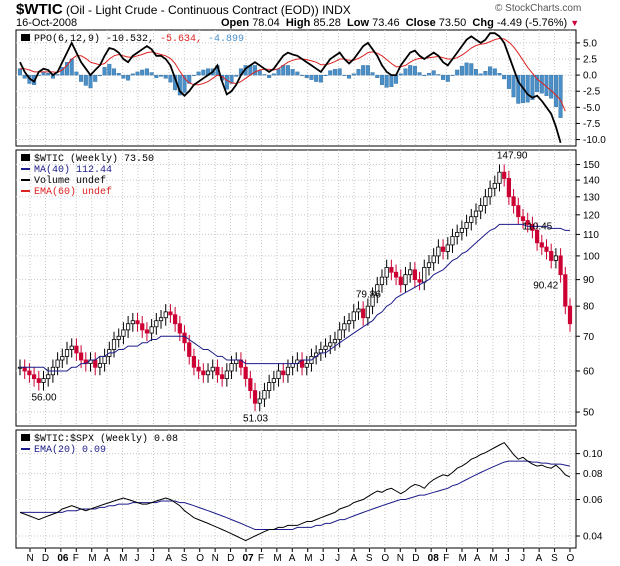  I want to click on price-annotation: 79.86, so click(368, 295).